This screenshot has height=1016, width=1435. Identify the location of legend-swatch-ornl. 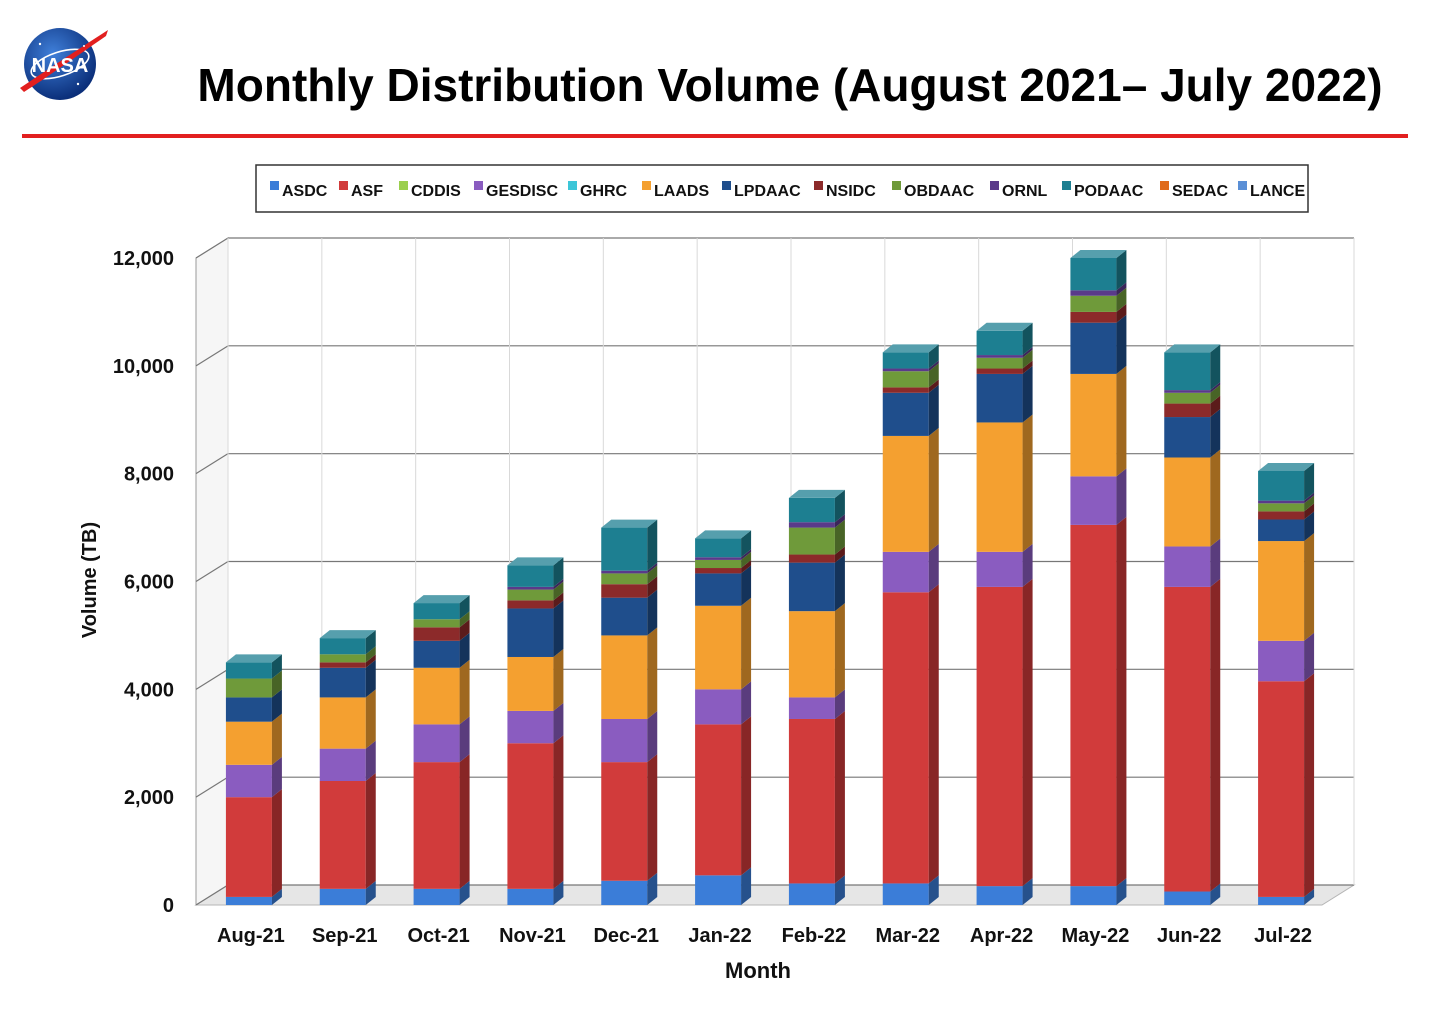
(994, 185).